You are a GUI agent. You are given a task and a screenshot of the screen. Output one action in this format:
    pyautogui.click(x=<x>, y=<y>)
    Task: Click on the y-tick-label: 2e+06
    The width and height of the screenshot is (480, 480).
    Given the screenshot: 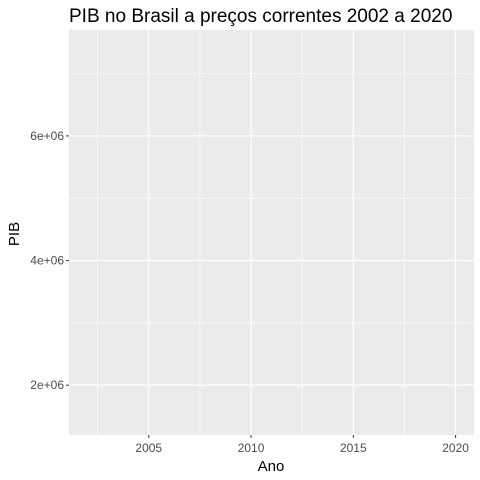 What is the action you would take?
    pyautogui.click(x=47, y=385)
    